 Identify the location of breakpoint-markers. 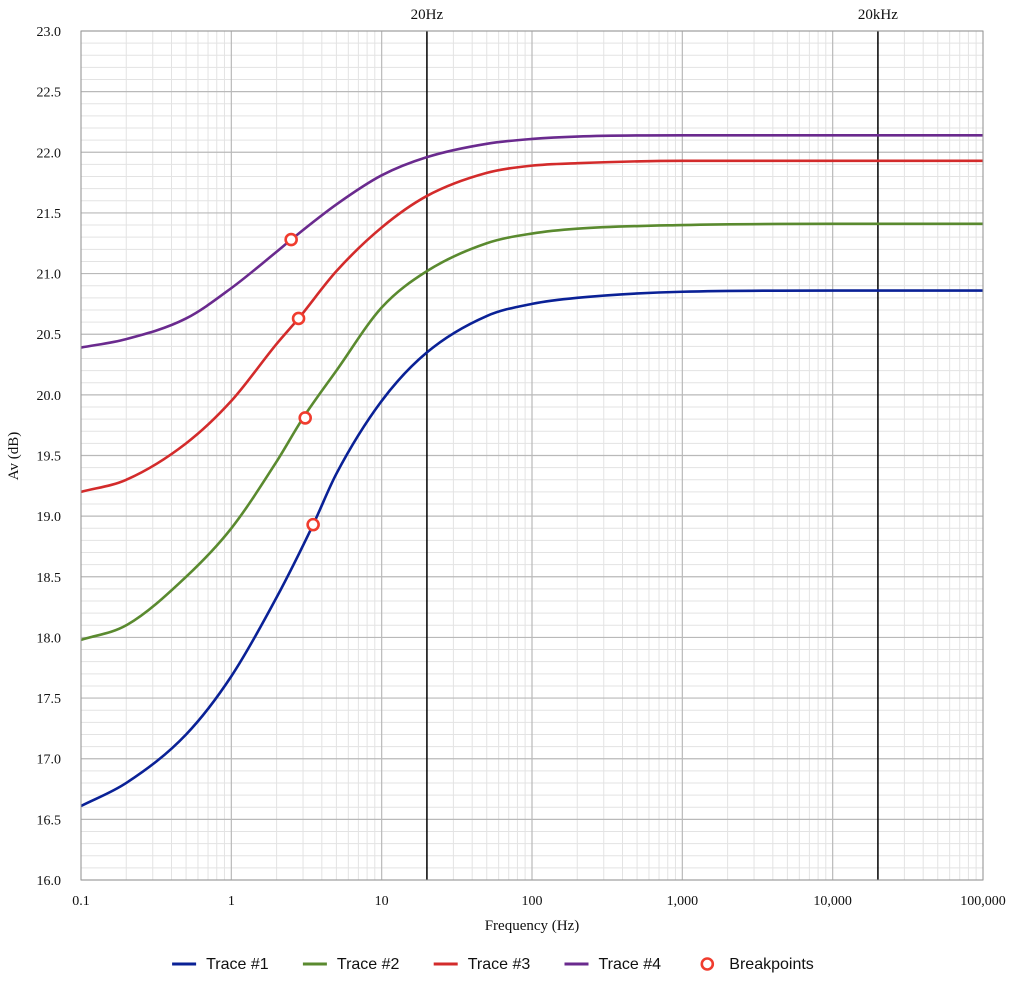
(302, 382).